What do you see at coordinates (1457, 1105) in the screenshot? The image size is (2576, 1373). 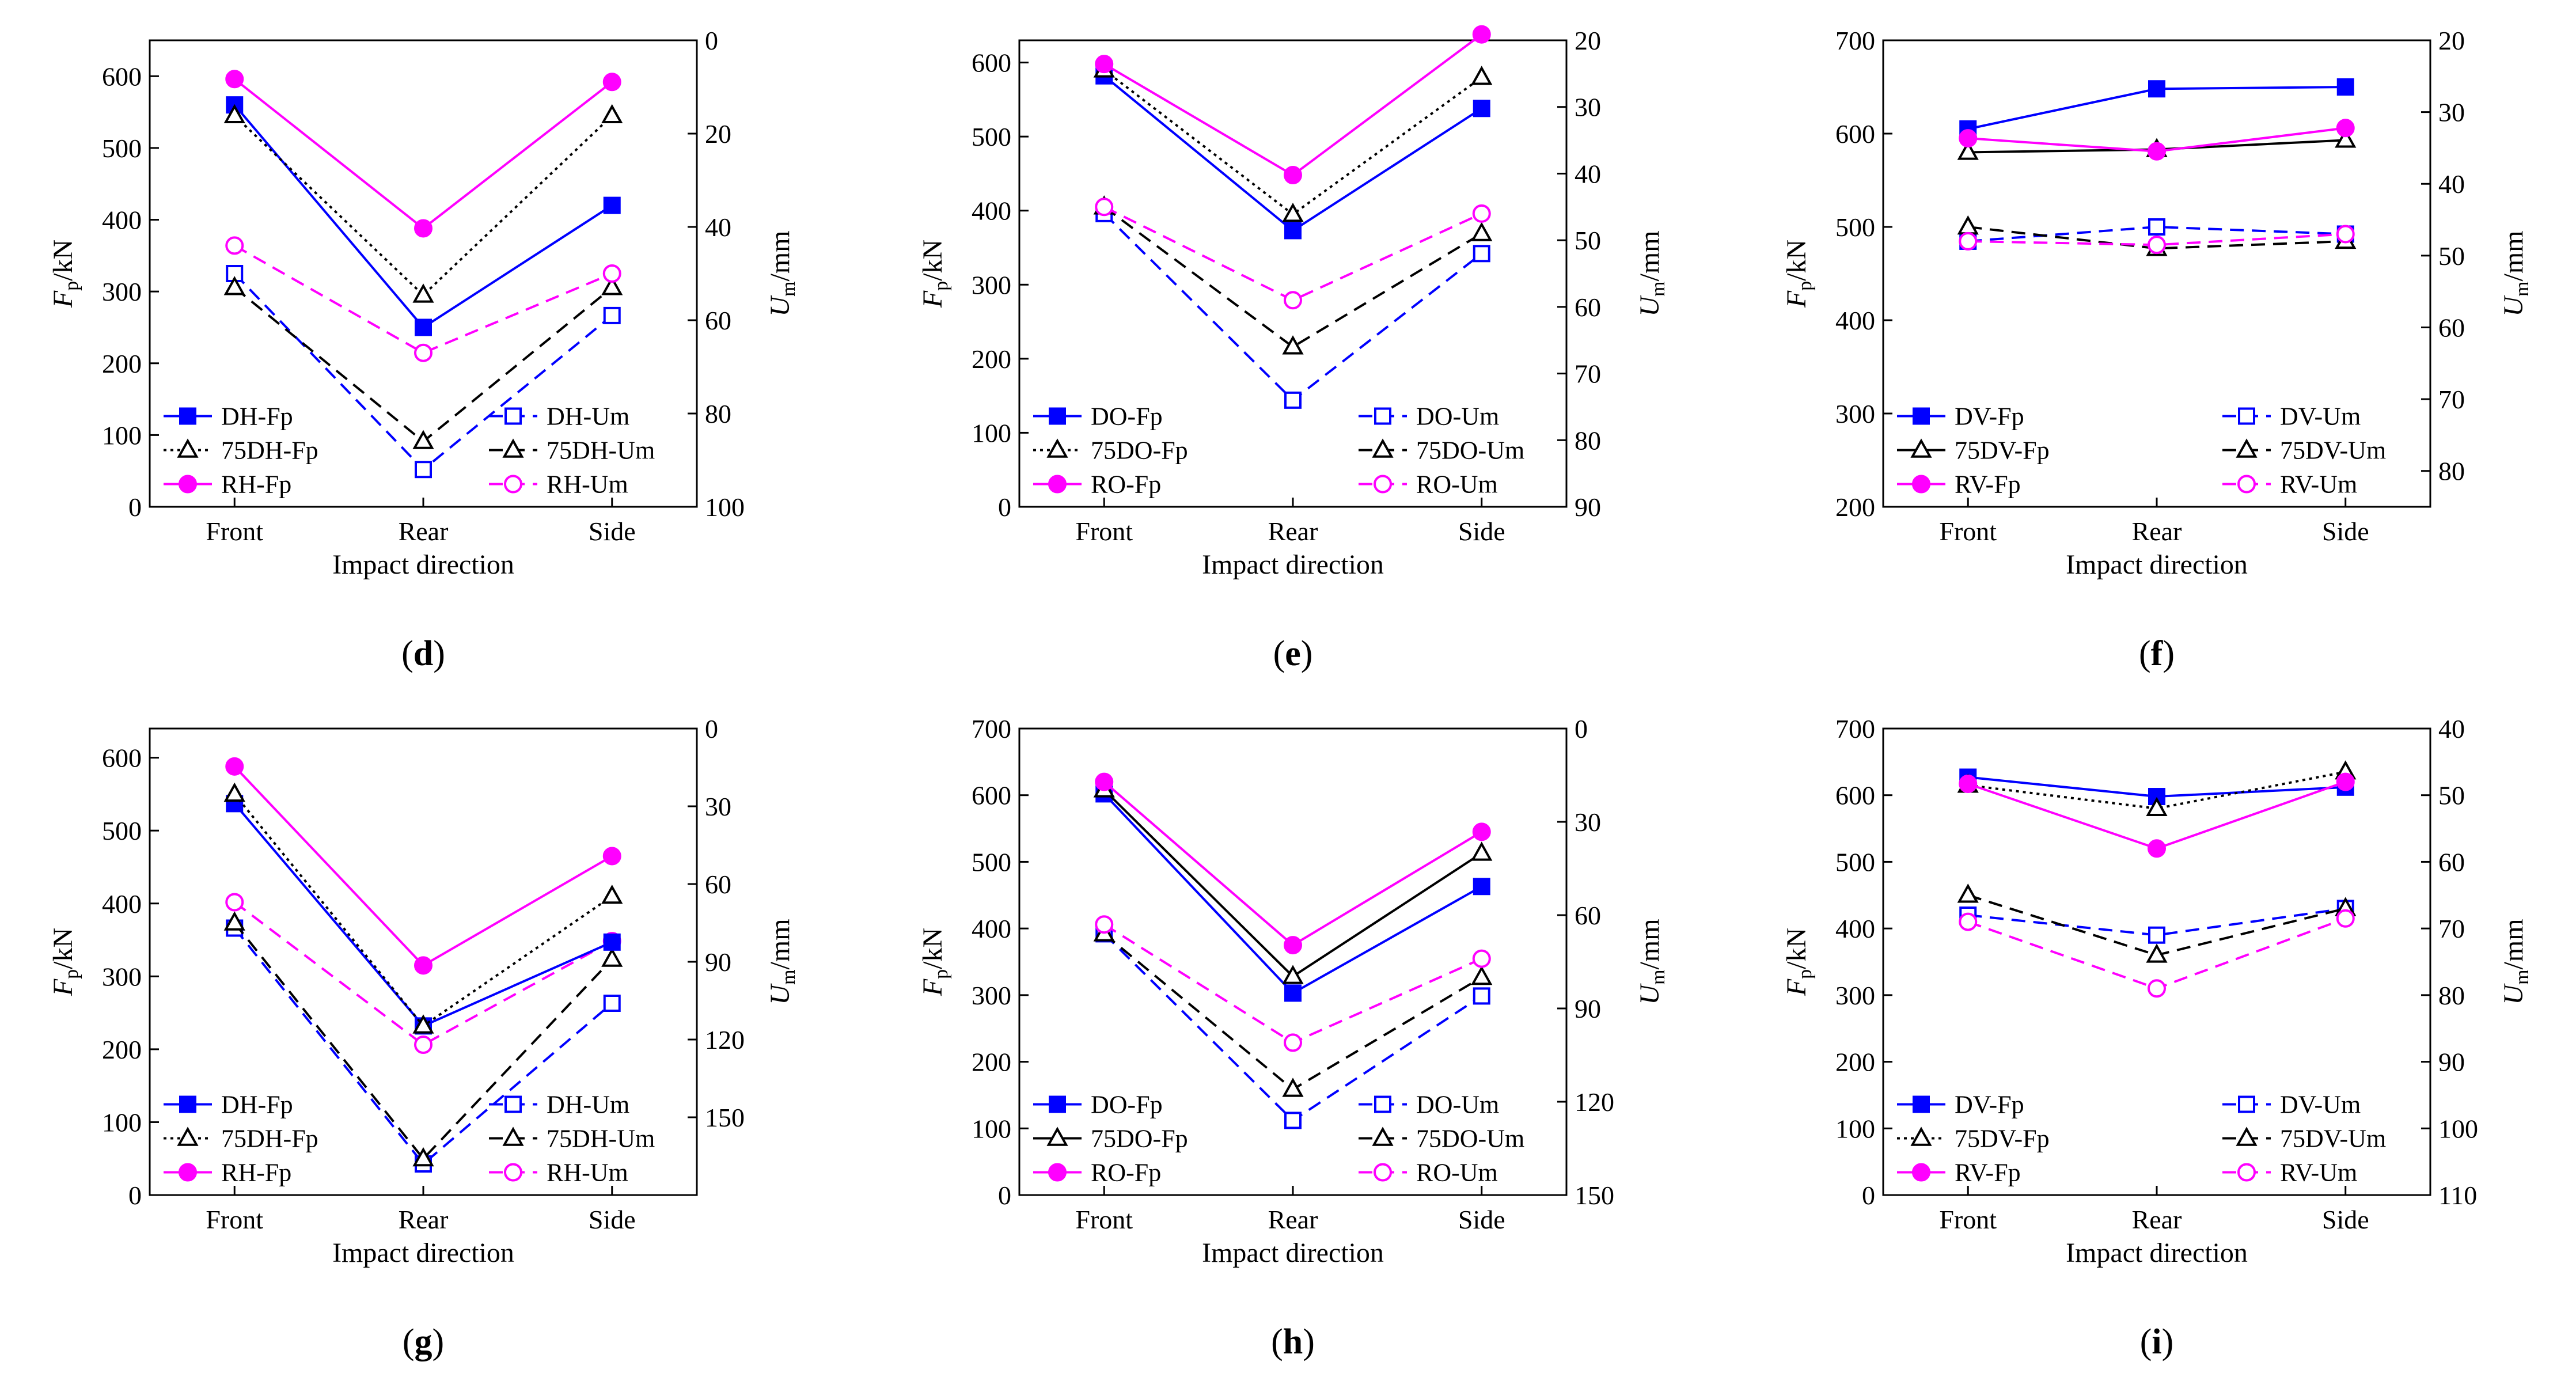 I see `legend-label: DO-Um` at bounding box center [1457, 1105].